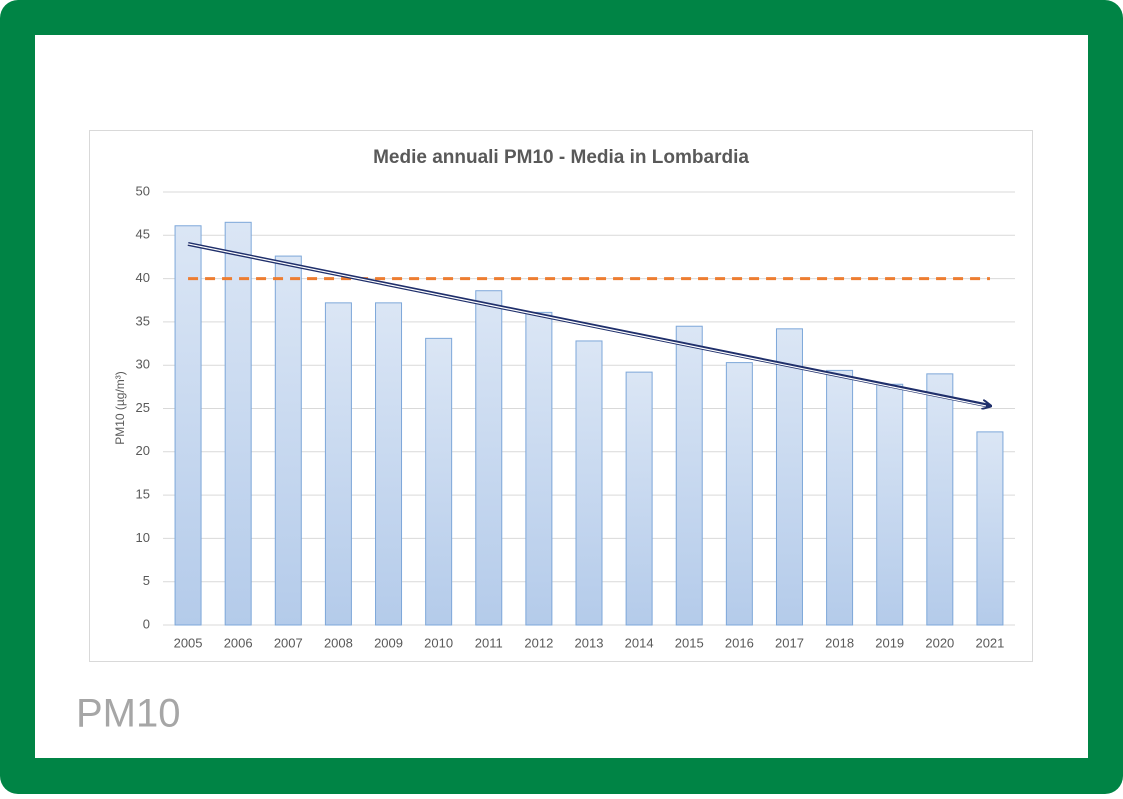 This screenshot has width=1123, height=799. Describe the element at coordinates (120, 408) in the screenshot. I see `y-axis-title: PM10 (µg/m³)` at that location.